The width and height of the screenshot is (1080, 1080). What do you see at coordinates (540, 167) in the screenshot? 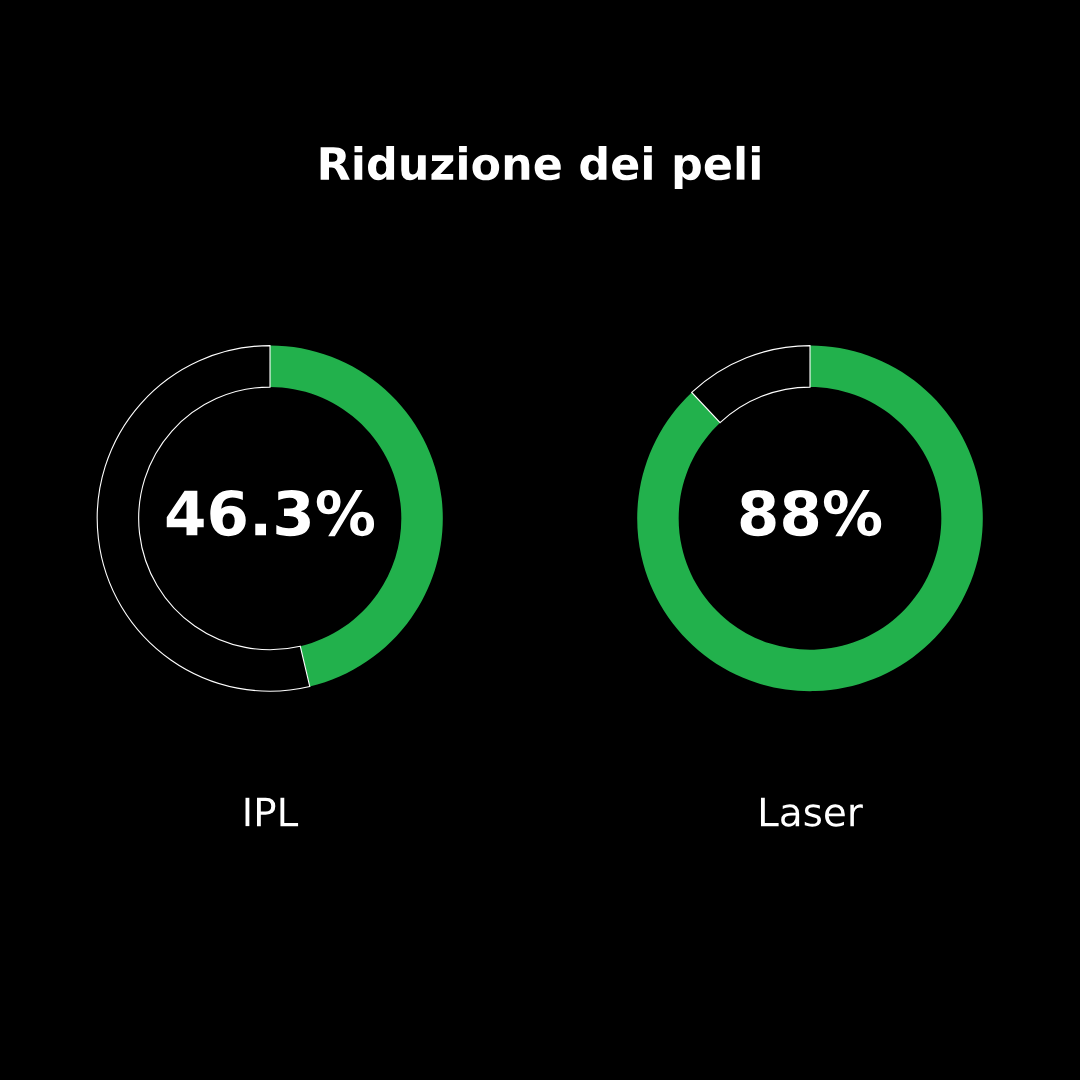
I see `text: Riduzione dei peli` at bounding box center [540, 167].